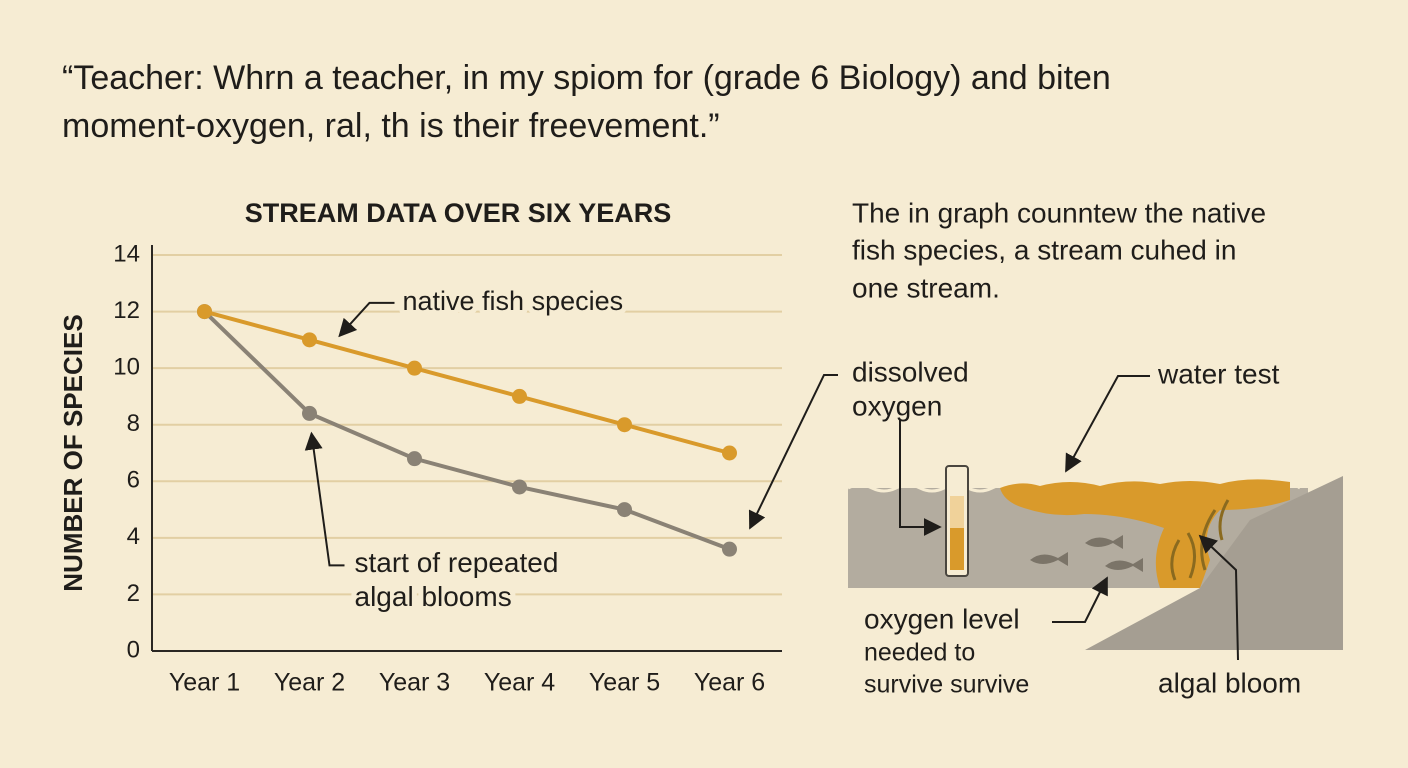 The height and width of the screenshot is (768, 1408). I want to click on diagram-label: needed to, so click(919, 653).